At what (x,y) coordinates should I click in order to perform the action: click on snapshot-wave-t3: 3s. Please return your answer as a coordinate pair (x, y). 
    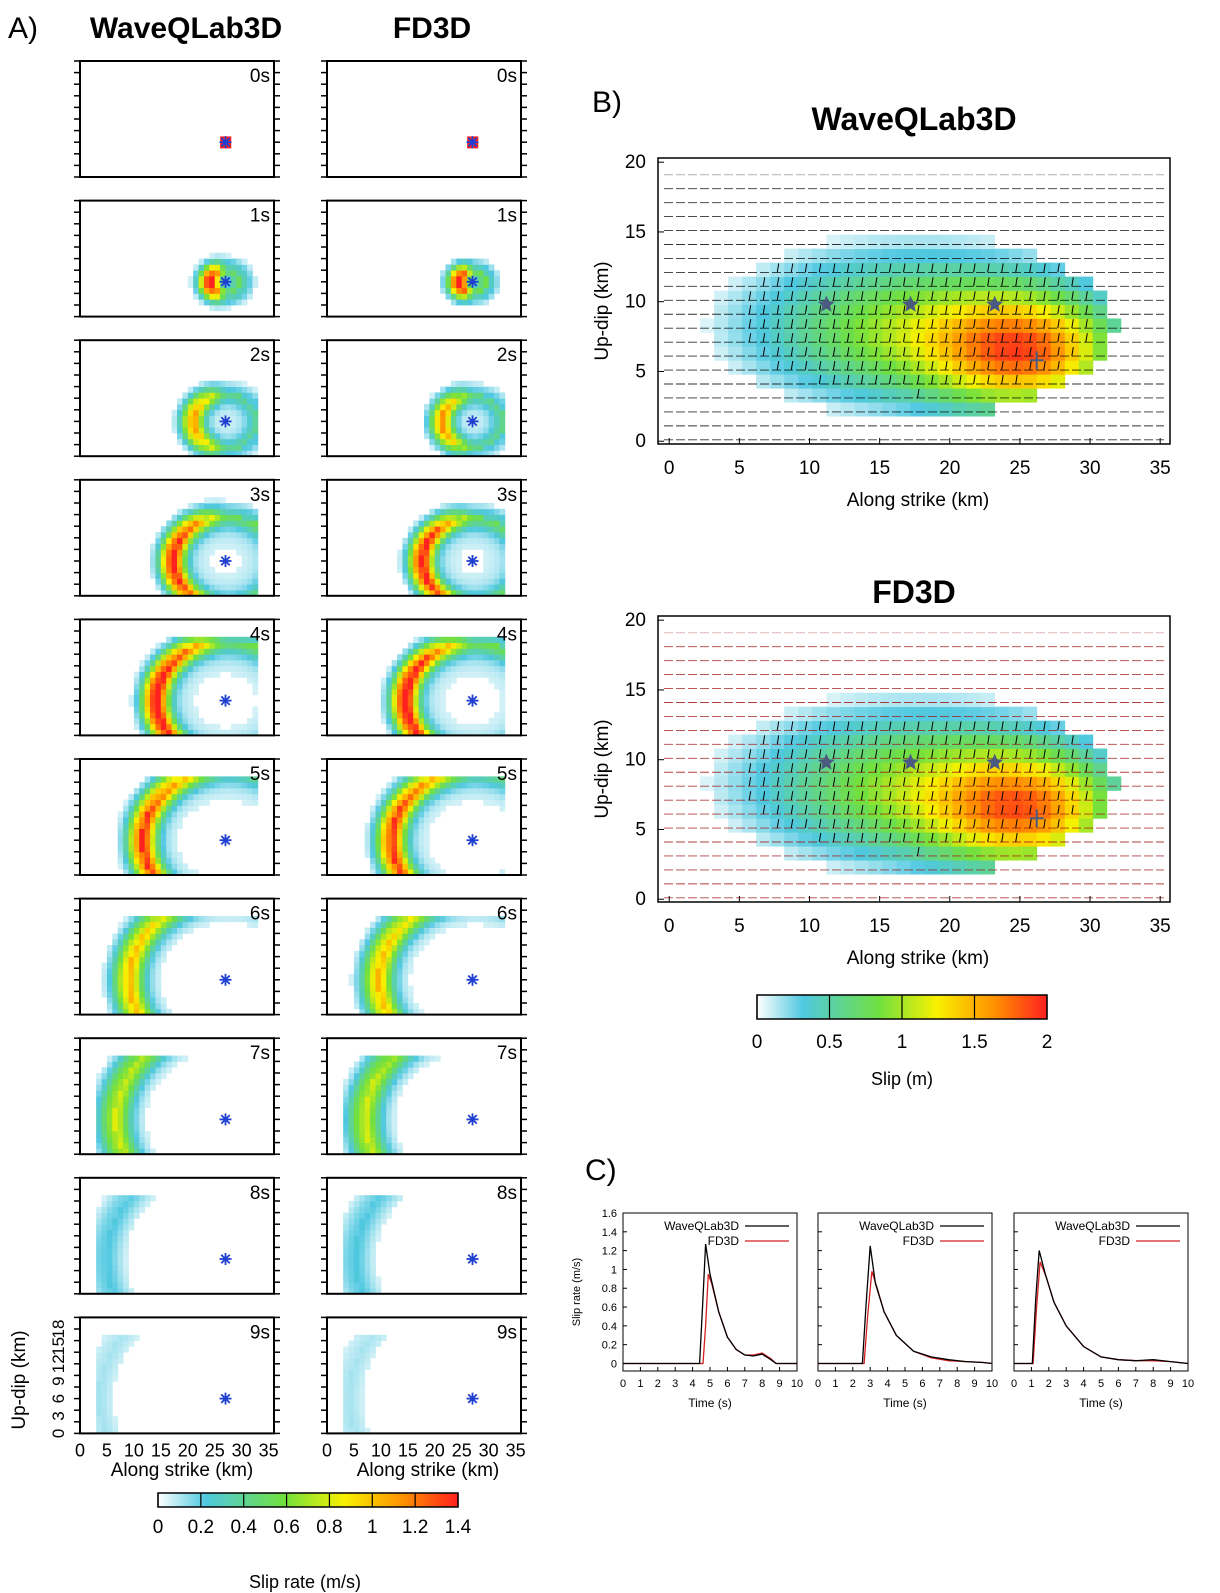
    Looking at the image, I should click on (177, 537).